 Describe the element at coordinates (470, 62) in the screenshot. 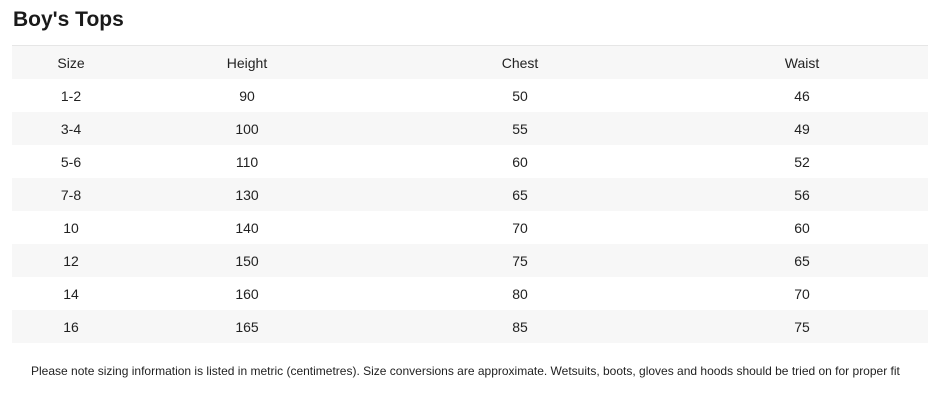

I see `table-header-row: Size Height Chest Waist` at that location.